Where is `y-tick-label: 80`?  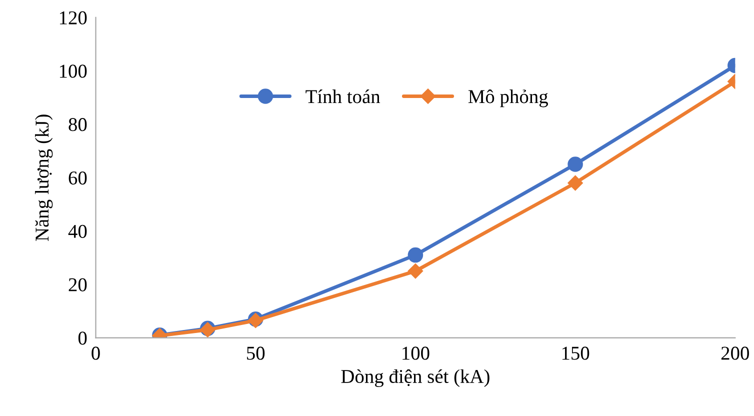 y-tick-label: 80 is located at coordinates (77, 125).